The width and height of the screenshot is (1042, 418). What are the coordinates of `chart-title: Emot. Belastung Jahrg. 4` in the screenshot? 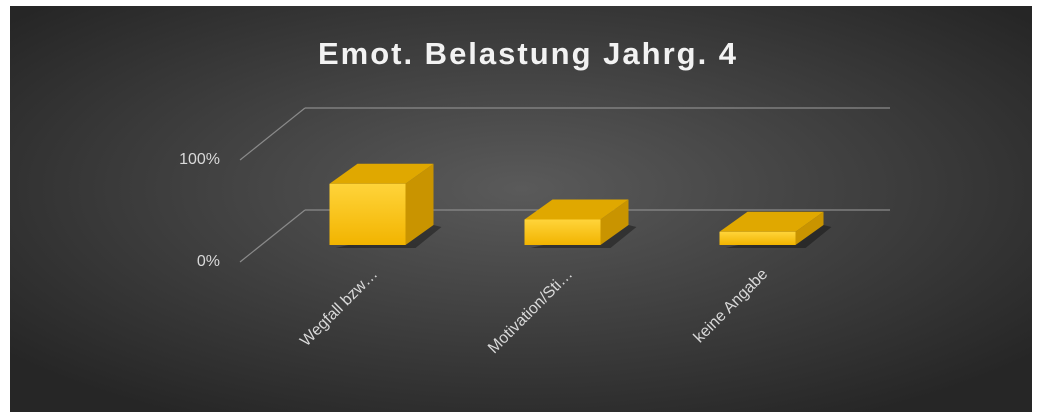 It's located at (528, 53).